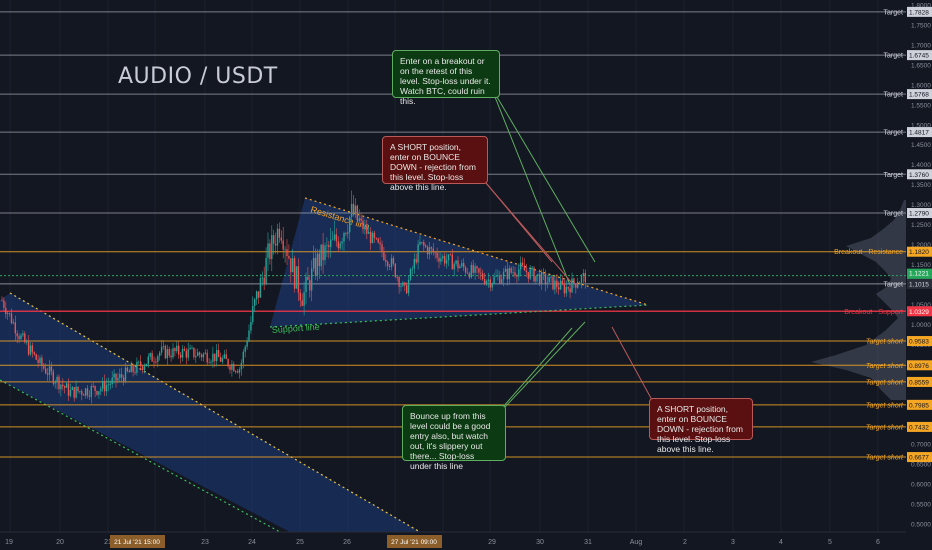 The image size is (932, 550). I want to click on price-badge-text-14: 0.6677, so click(919, 458).